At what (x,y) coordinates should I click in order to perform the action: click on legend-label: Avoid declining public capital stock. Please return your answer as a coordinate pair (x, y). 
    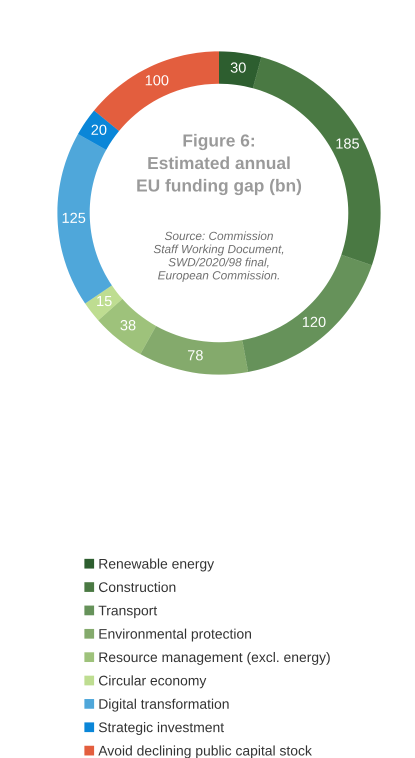
    Looking at the image, I should click on (205, 751).